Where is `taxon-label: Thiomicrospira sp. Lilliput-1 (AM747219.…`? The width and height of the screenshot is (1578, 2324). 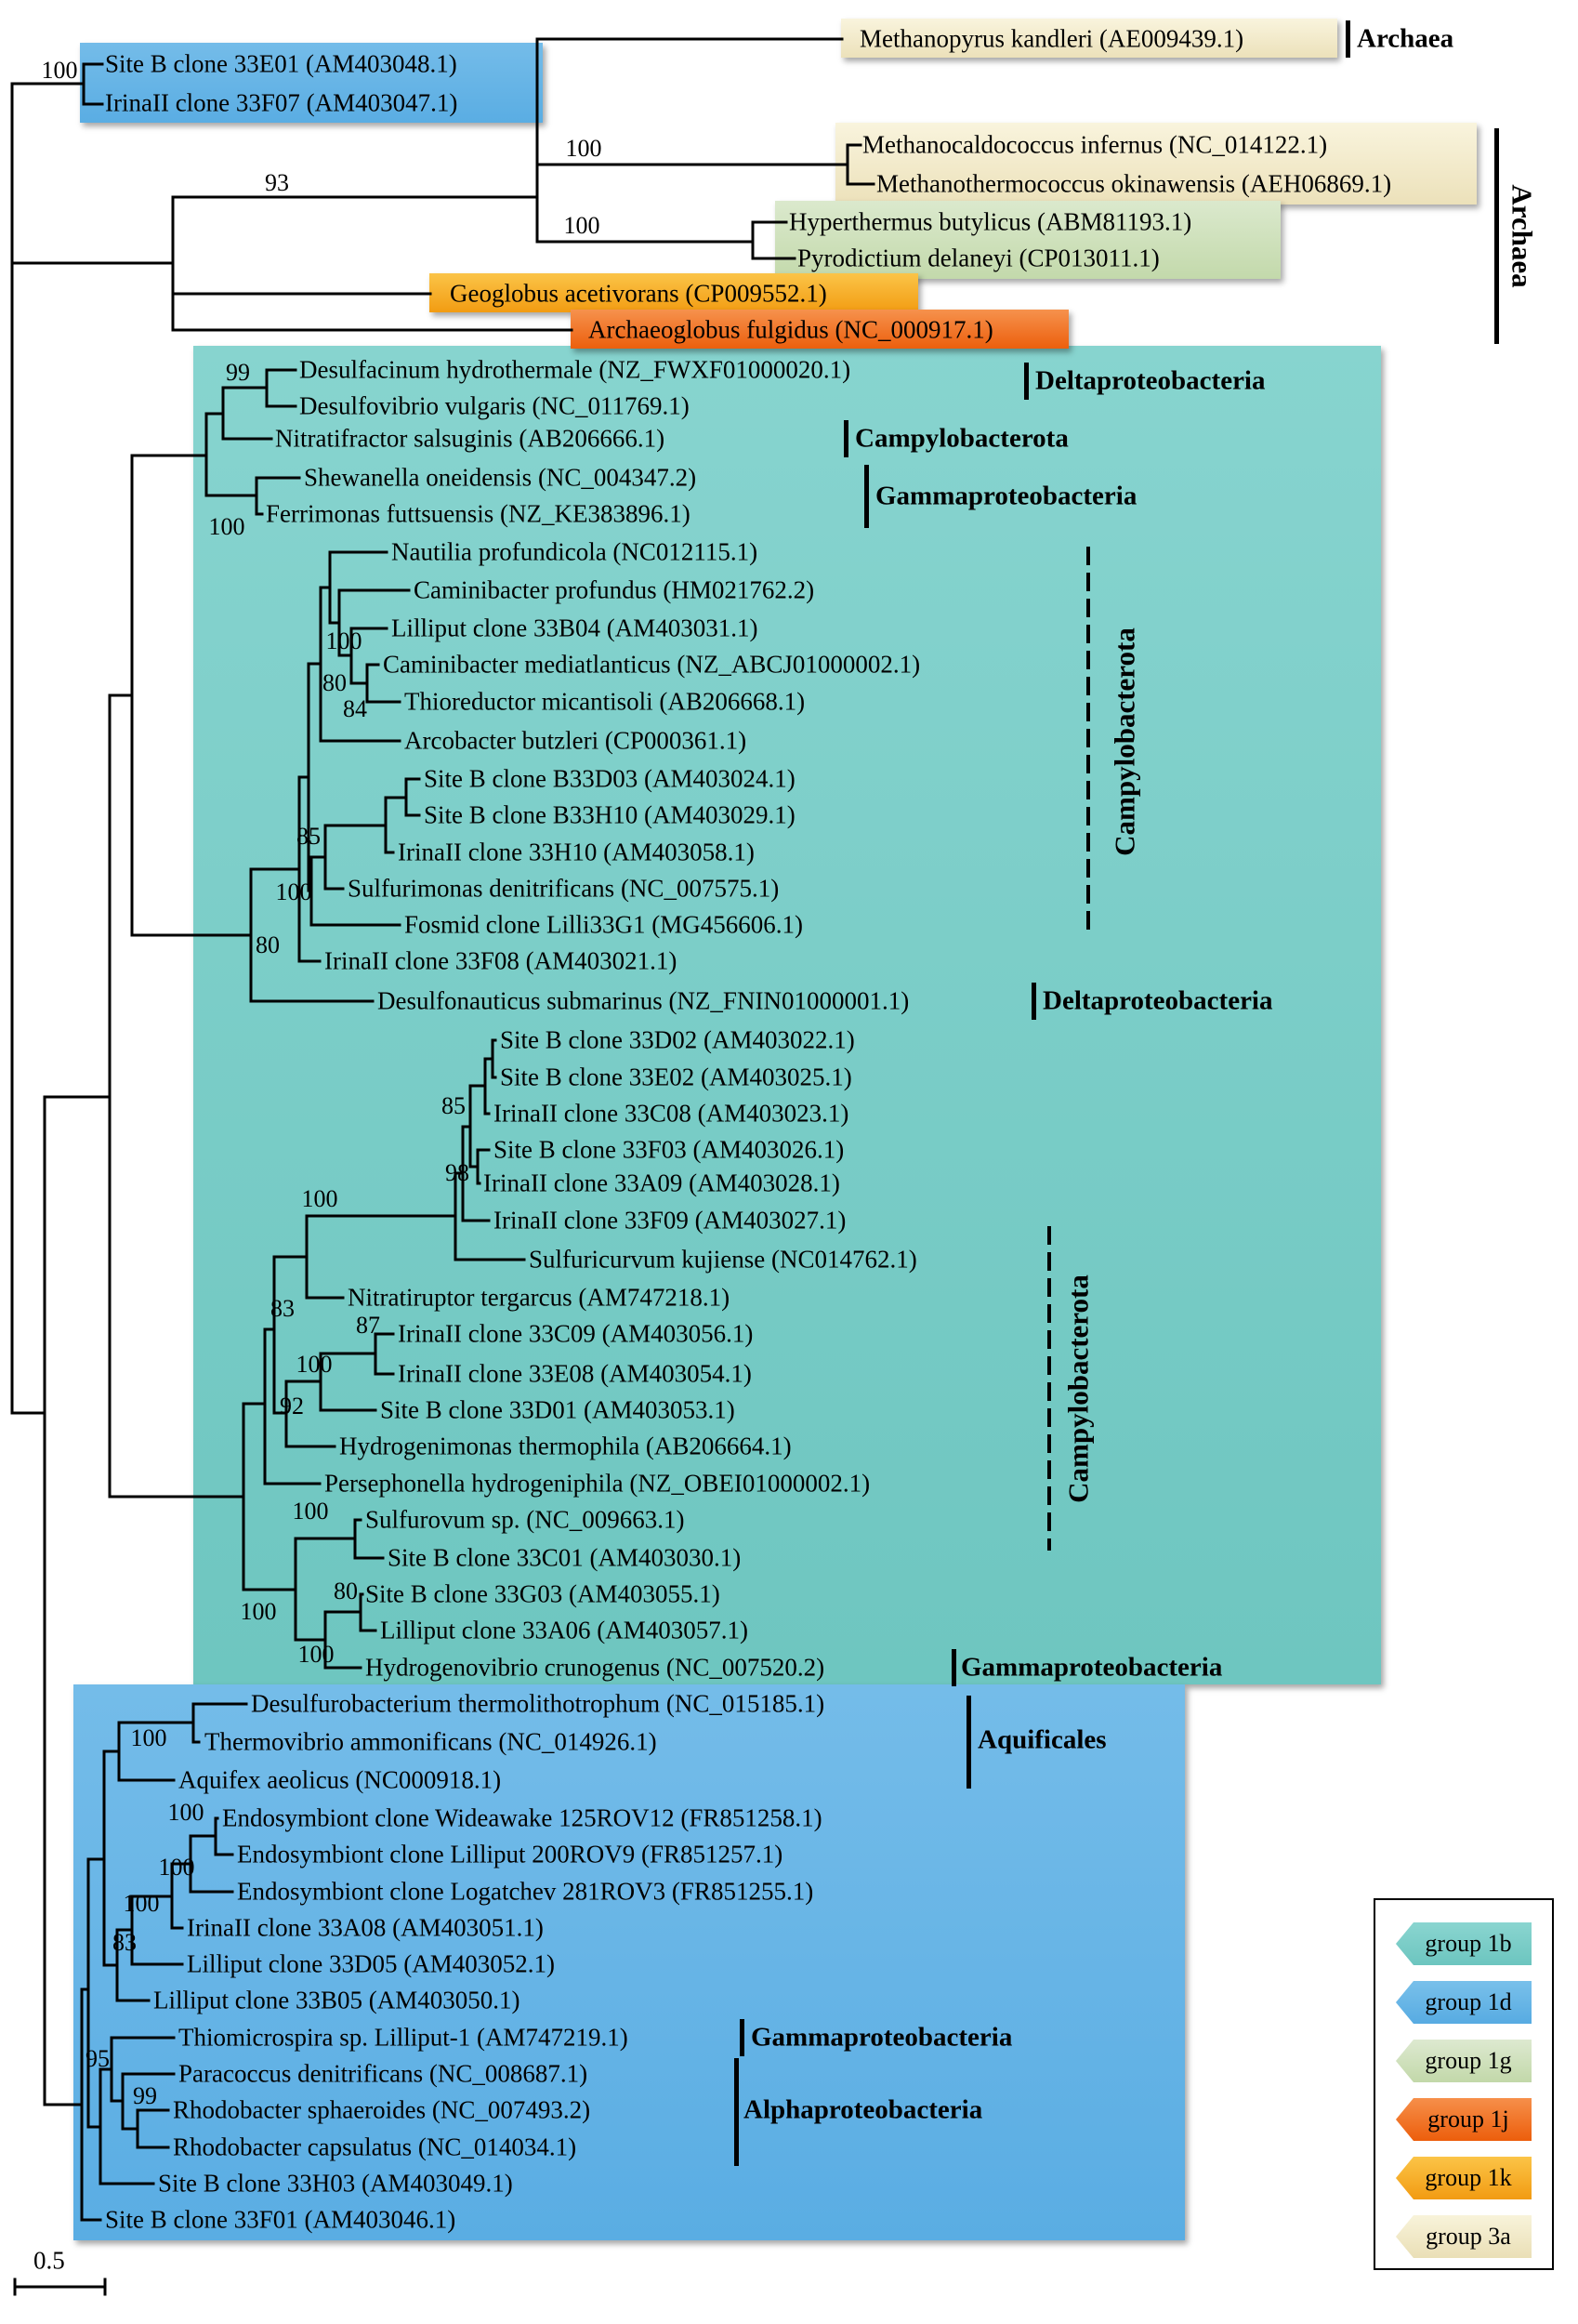 taxon-label: Thiomicrospira sp. Lilliput-1 (AM747219.… is located at coordinates (403, 2037).